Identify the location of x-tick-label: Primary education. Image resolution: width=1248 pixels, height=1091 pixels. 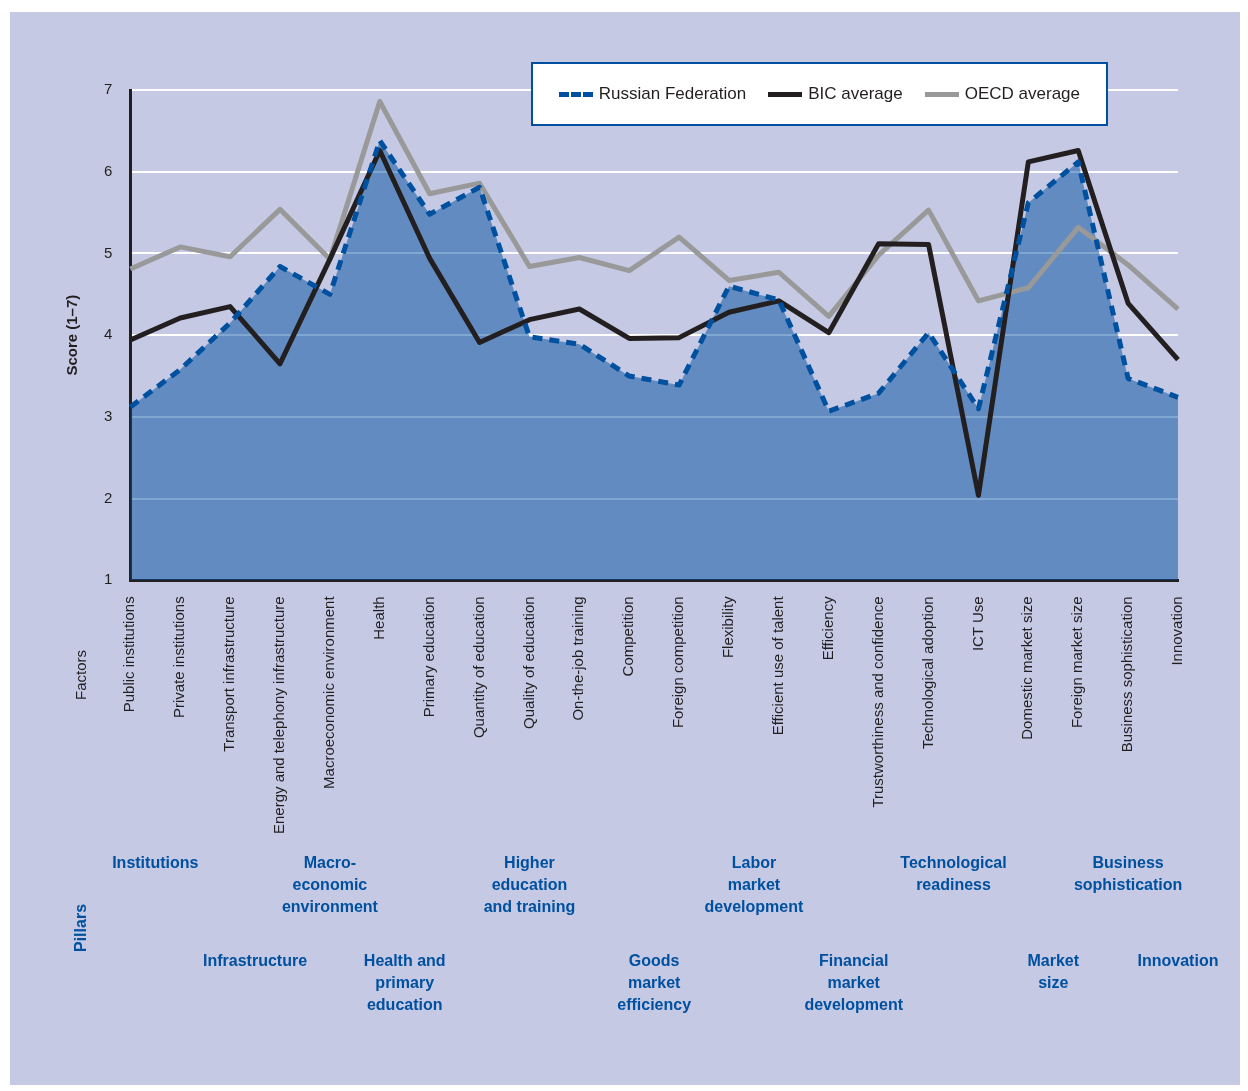
(428, 657).